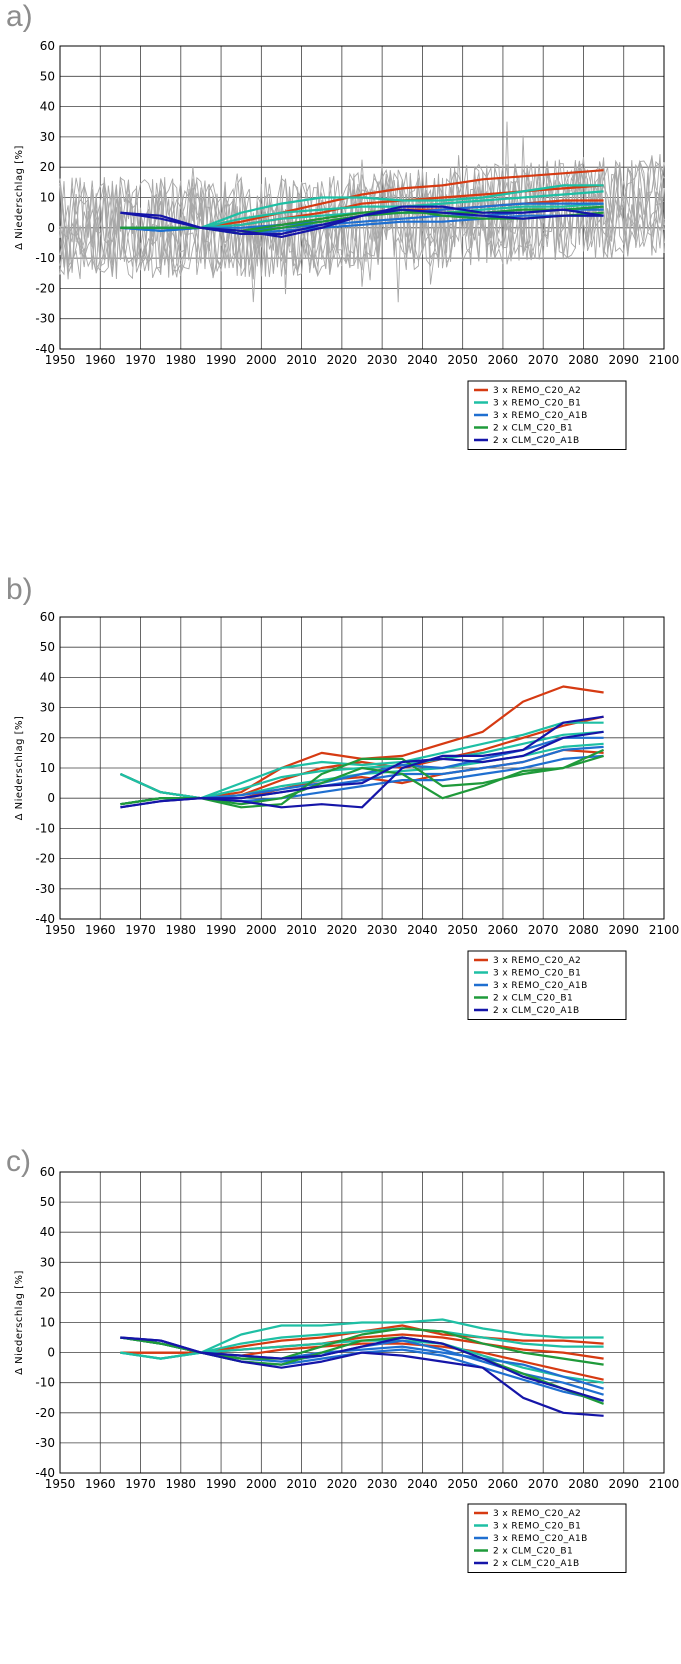  I want to click on x-tick-label: 2100, so click(664, 360).